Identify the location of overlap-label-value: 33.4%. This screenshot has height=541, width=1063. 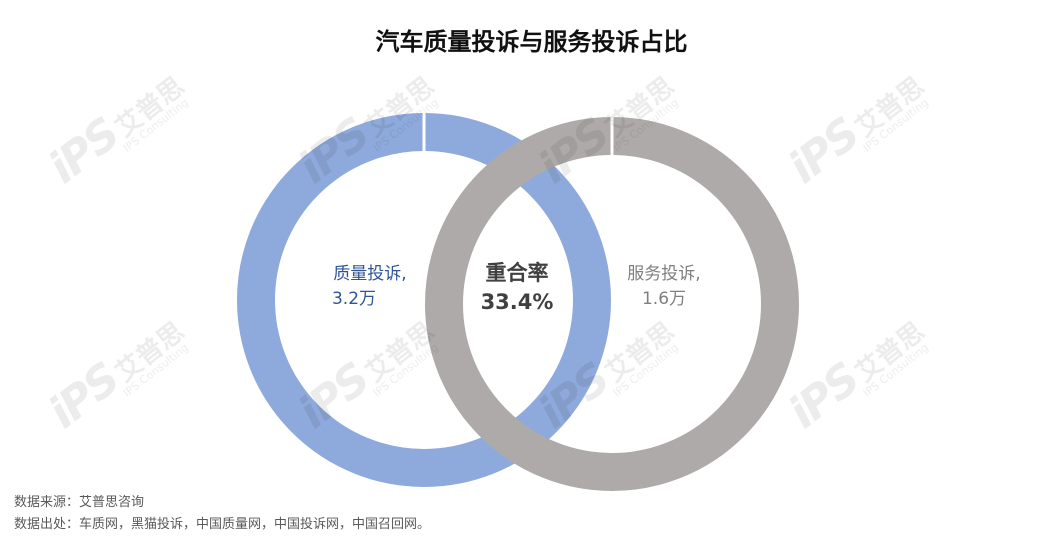
(517, 302).